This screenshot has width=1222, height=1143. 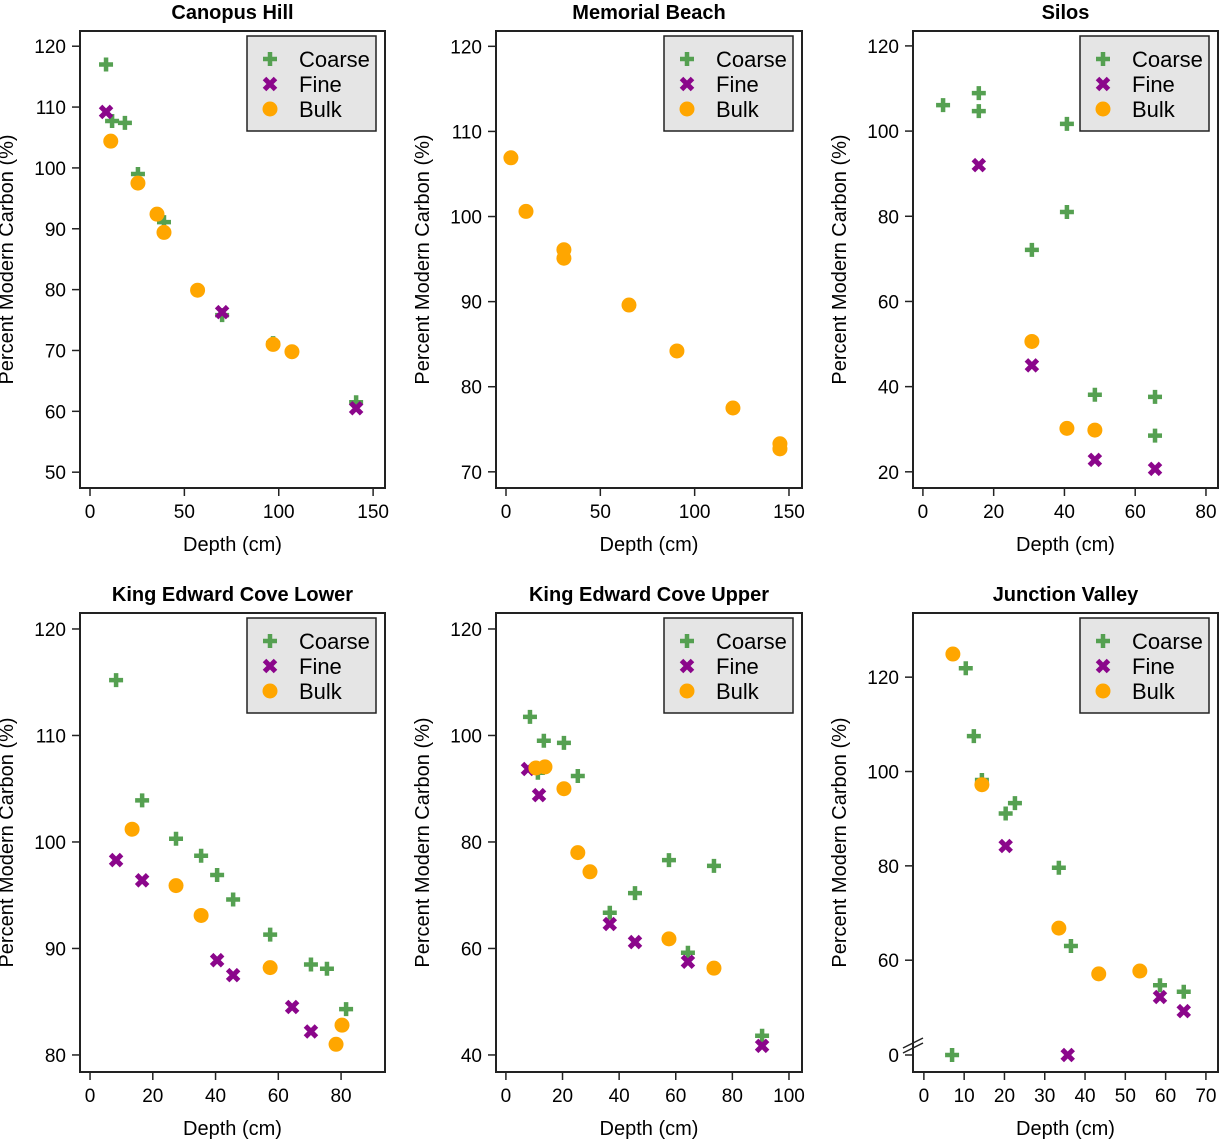 What do you see at coordinates (1044, 1096) in the screenshot?
I see `x-tick-label: 30` at bounding box center [1044, 1096].